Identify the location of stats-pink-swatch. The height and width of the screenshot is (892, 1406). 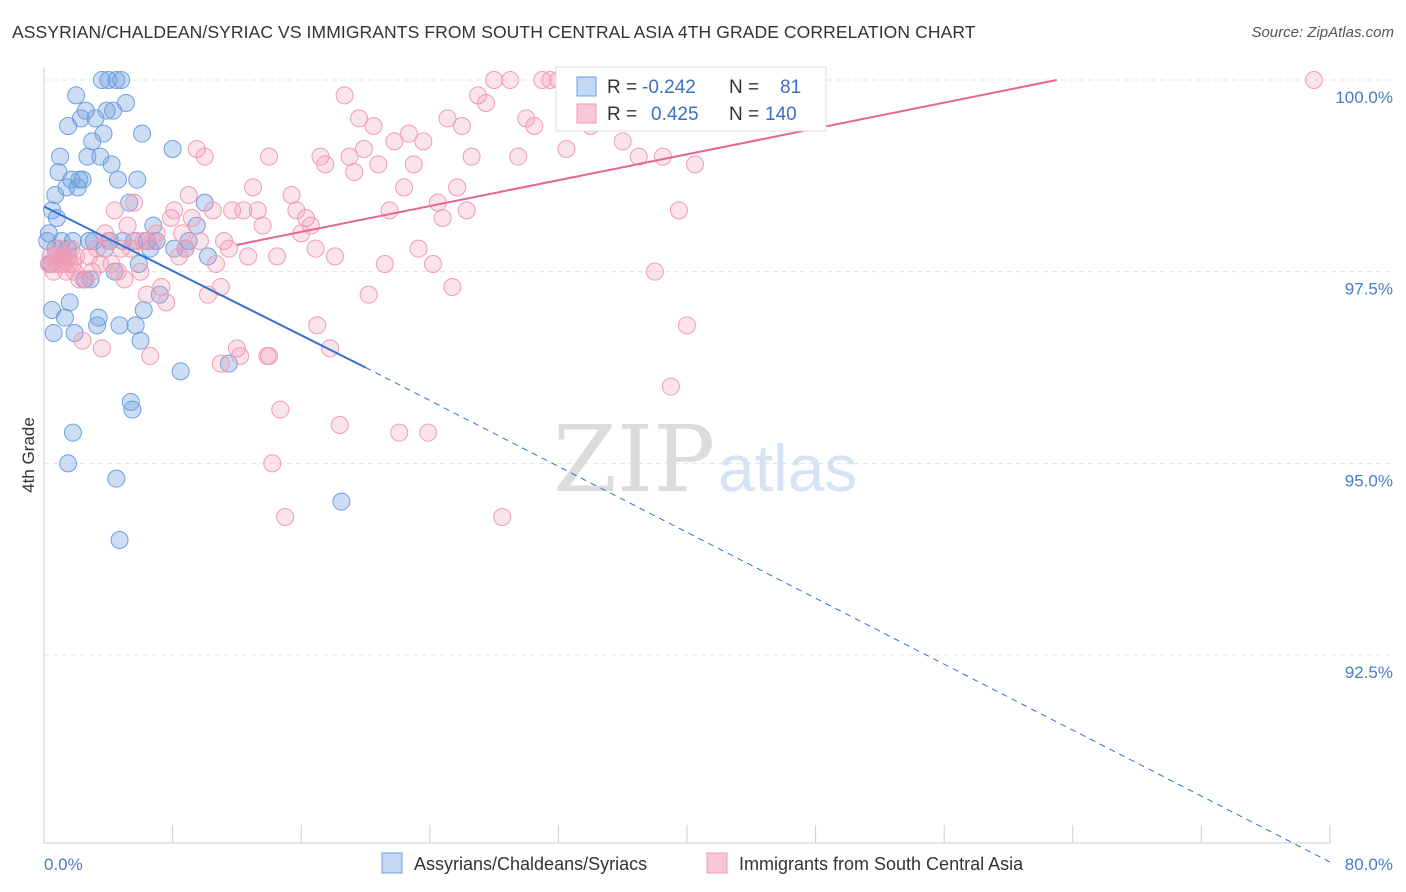
(586, 113).